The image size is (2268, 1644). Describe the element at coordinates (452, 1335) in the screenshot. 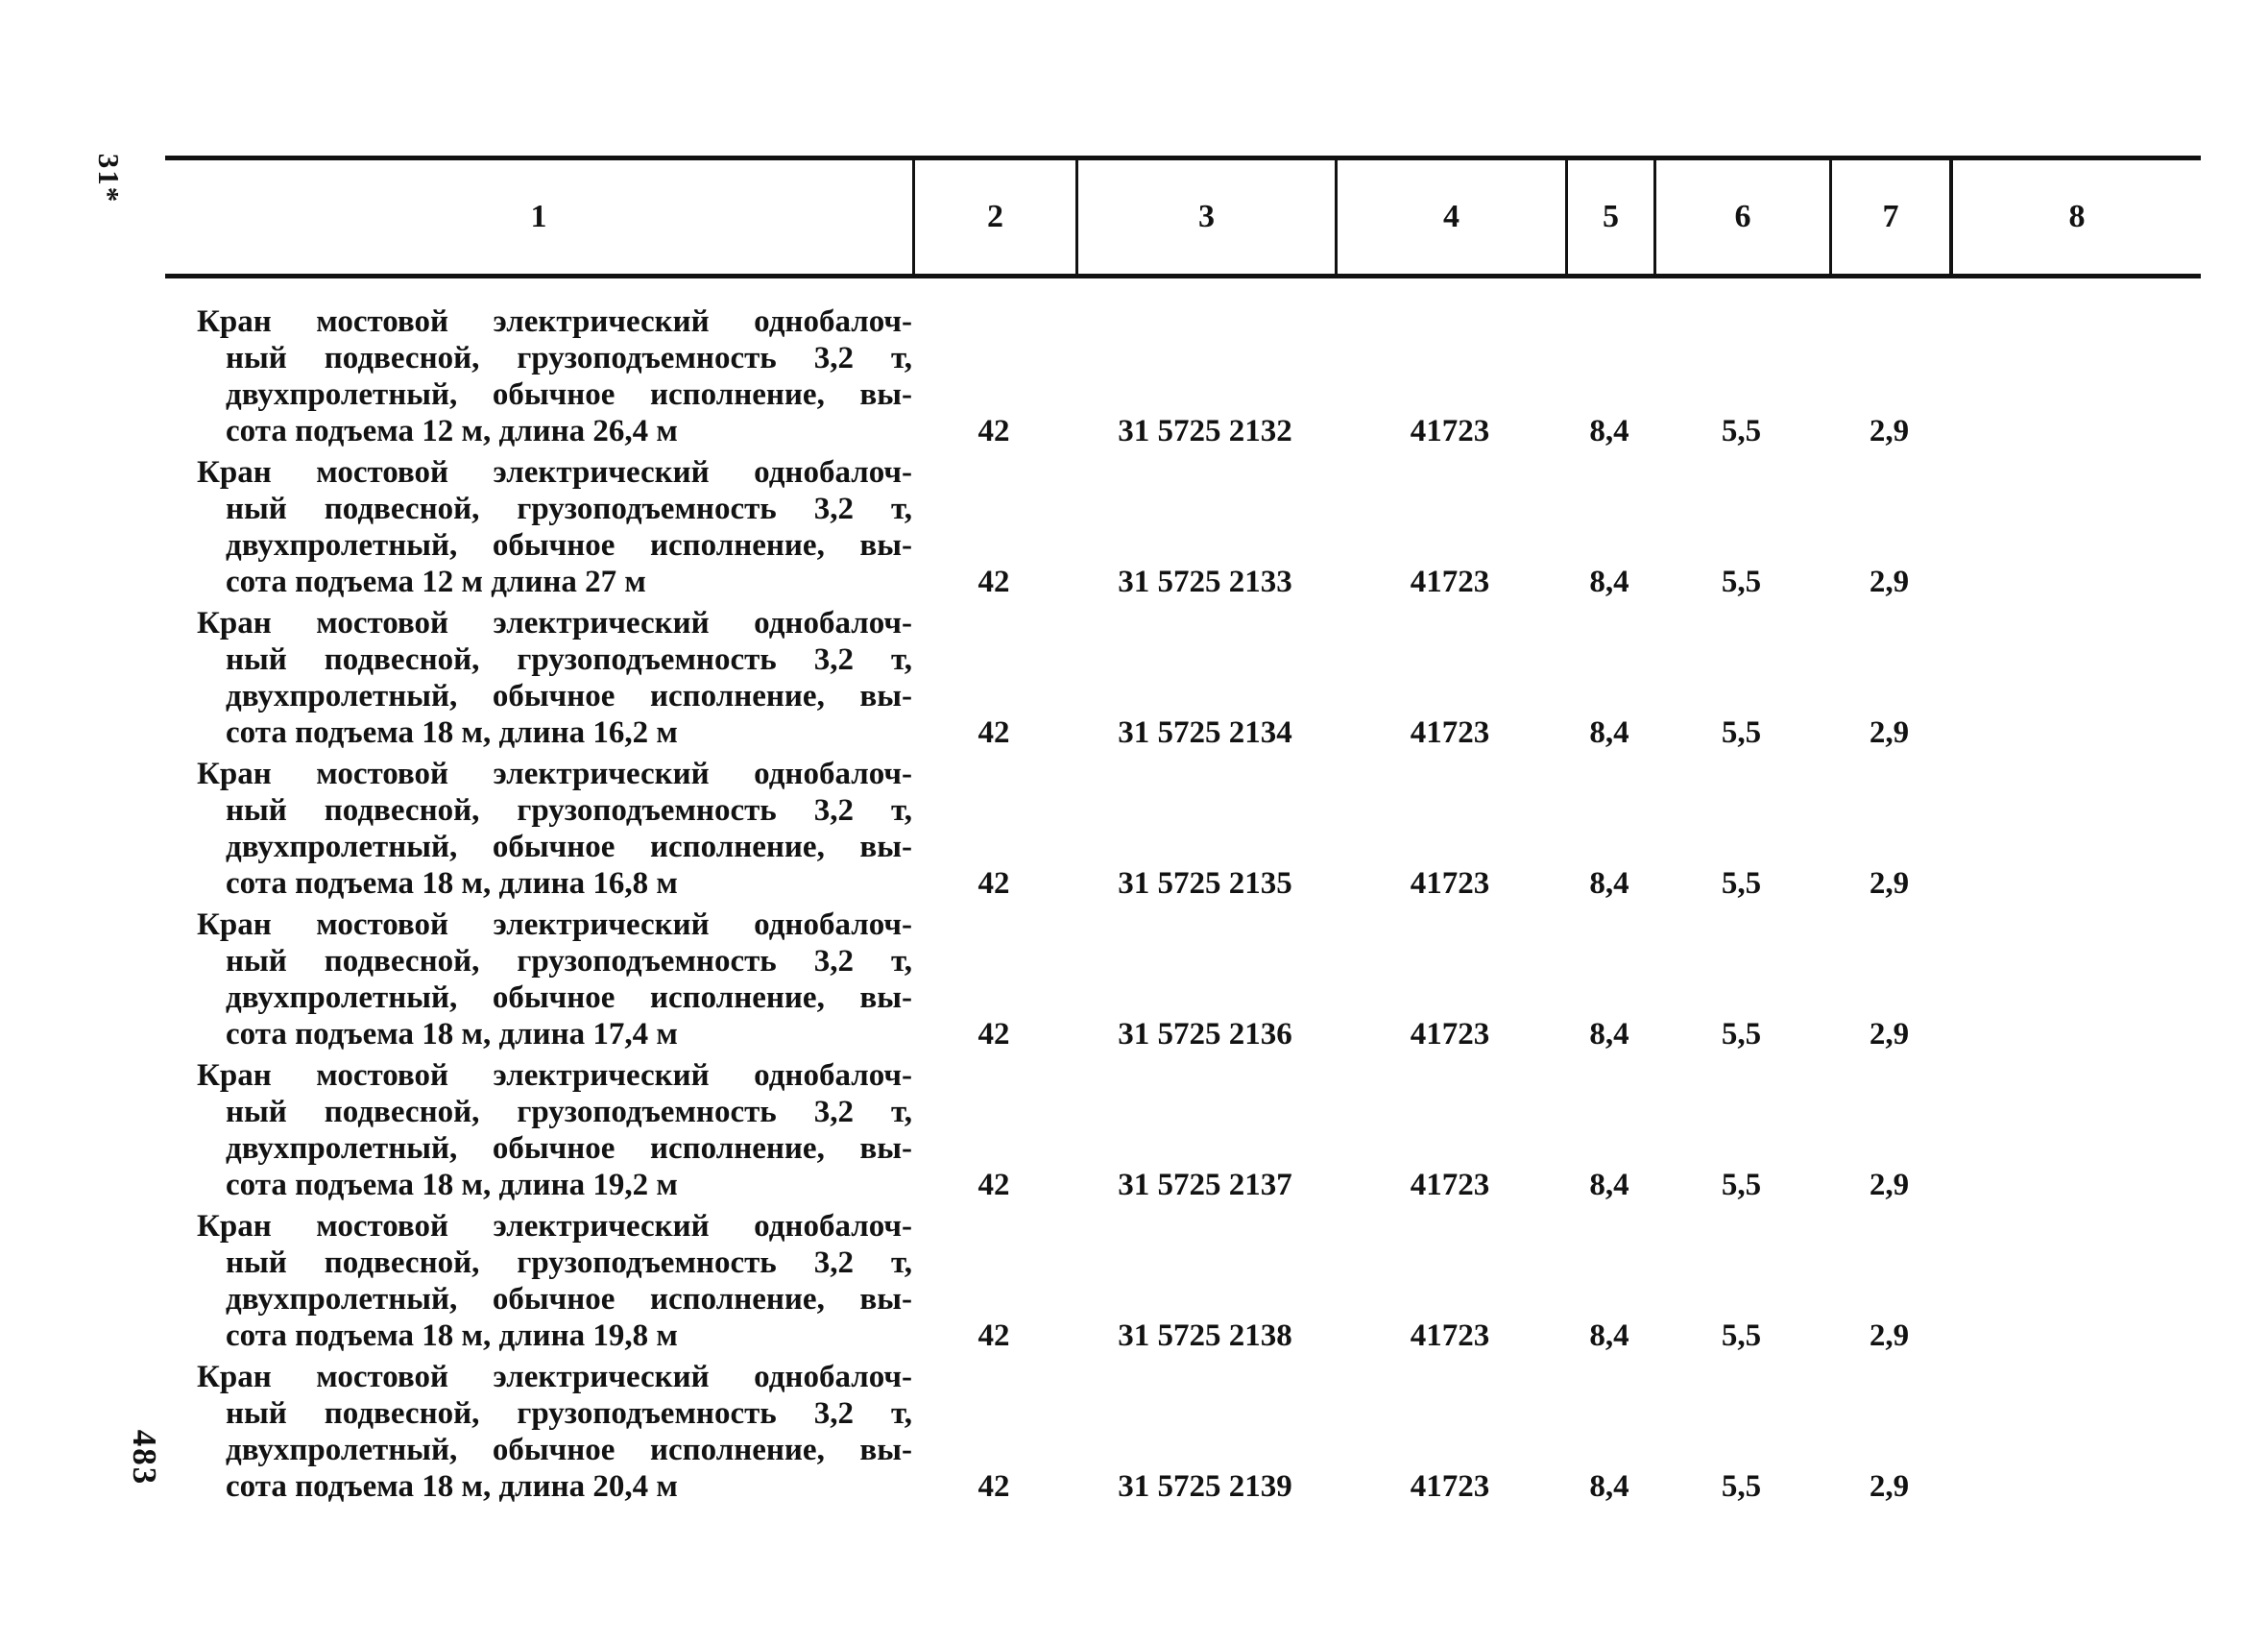

I see `description-line: сота подъема 18 м, длина 19,8 м` at that location.